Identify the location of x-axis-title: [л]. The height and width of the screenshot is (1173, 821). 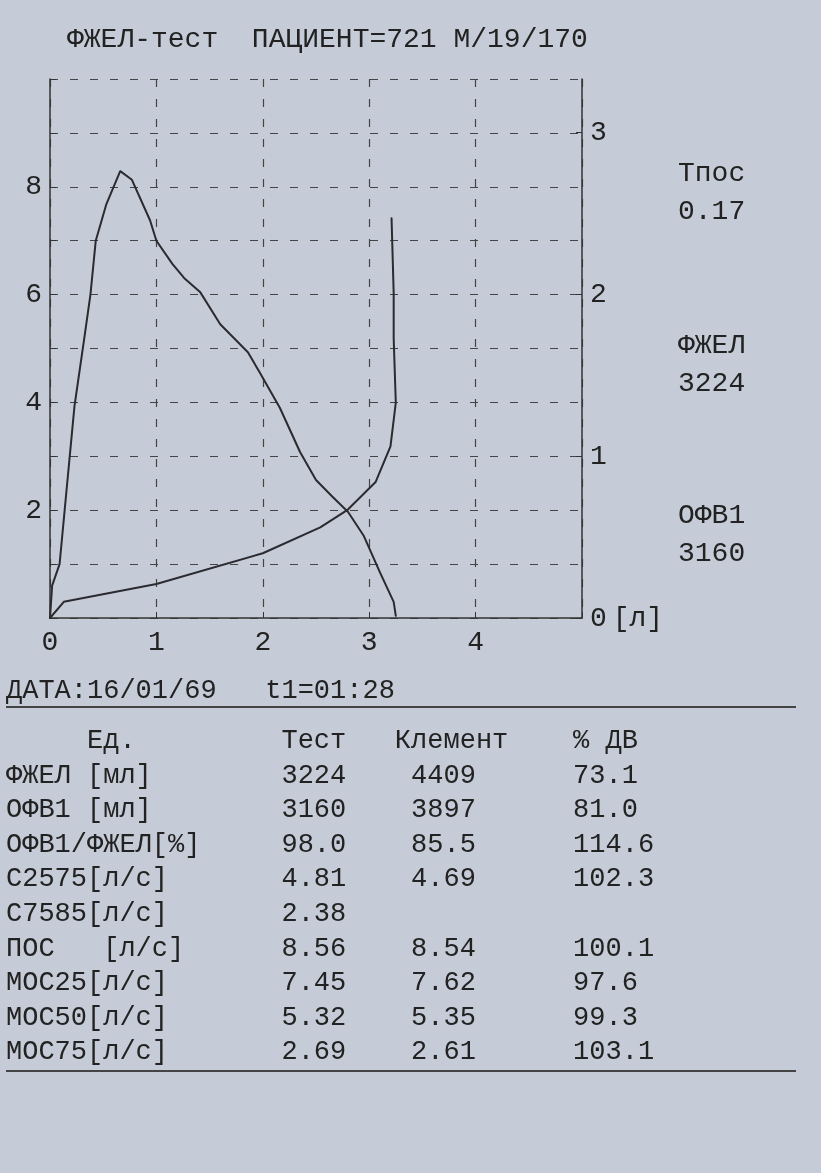
(638, 618).